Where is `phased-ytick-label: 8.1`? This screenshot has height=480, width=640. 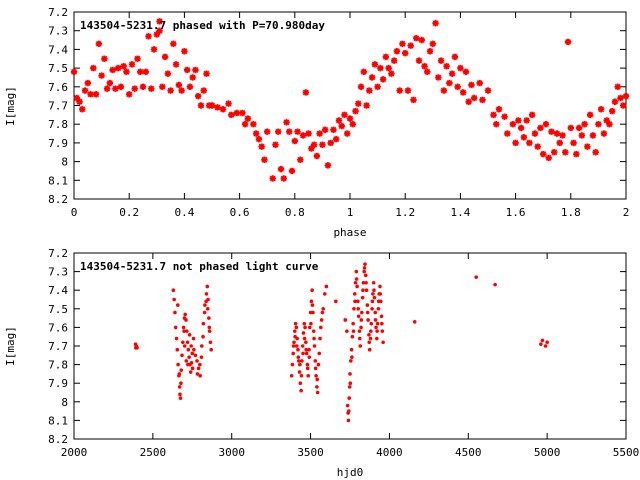
phased-ytick-label: 8.1 is located at coordinates (58, 180).